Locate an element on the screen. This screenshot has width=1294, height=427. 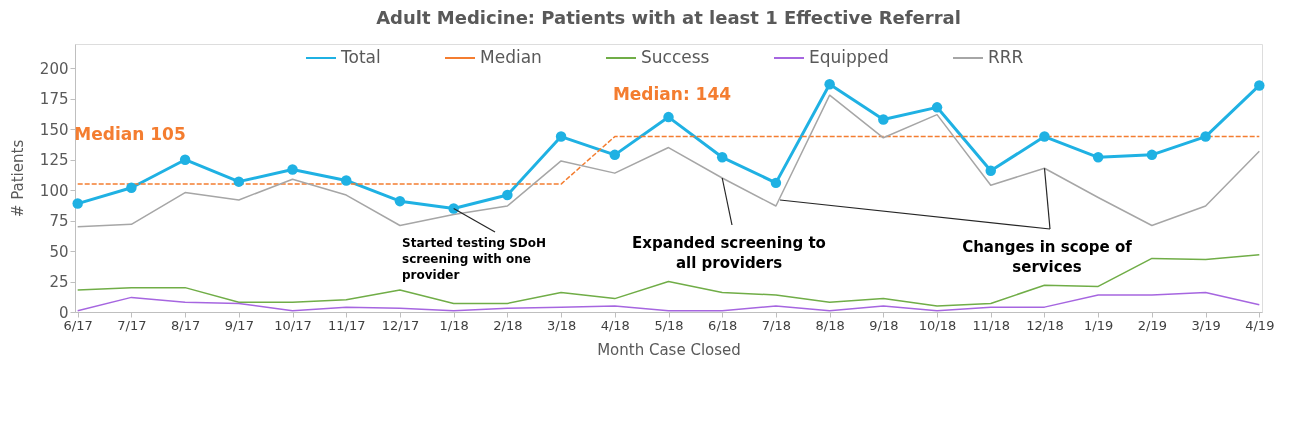
x-tick-label: 7/17 is located at coordinates (132, 325).